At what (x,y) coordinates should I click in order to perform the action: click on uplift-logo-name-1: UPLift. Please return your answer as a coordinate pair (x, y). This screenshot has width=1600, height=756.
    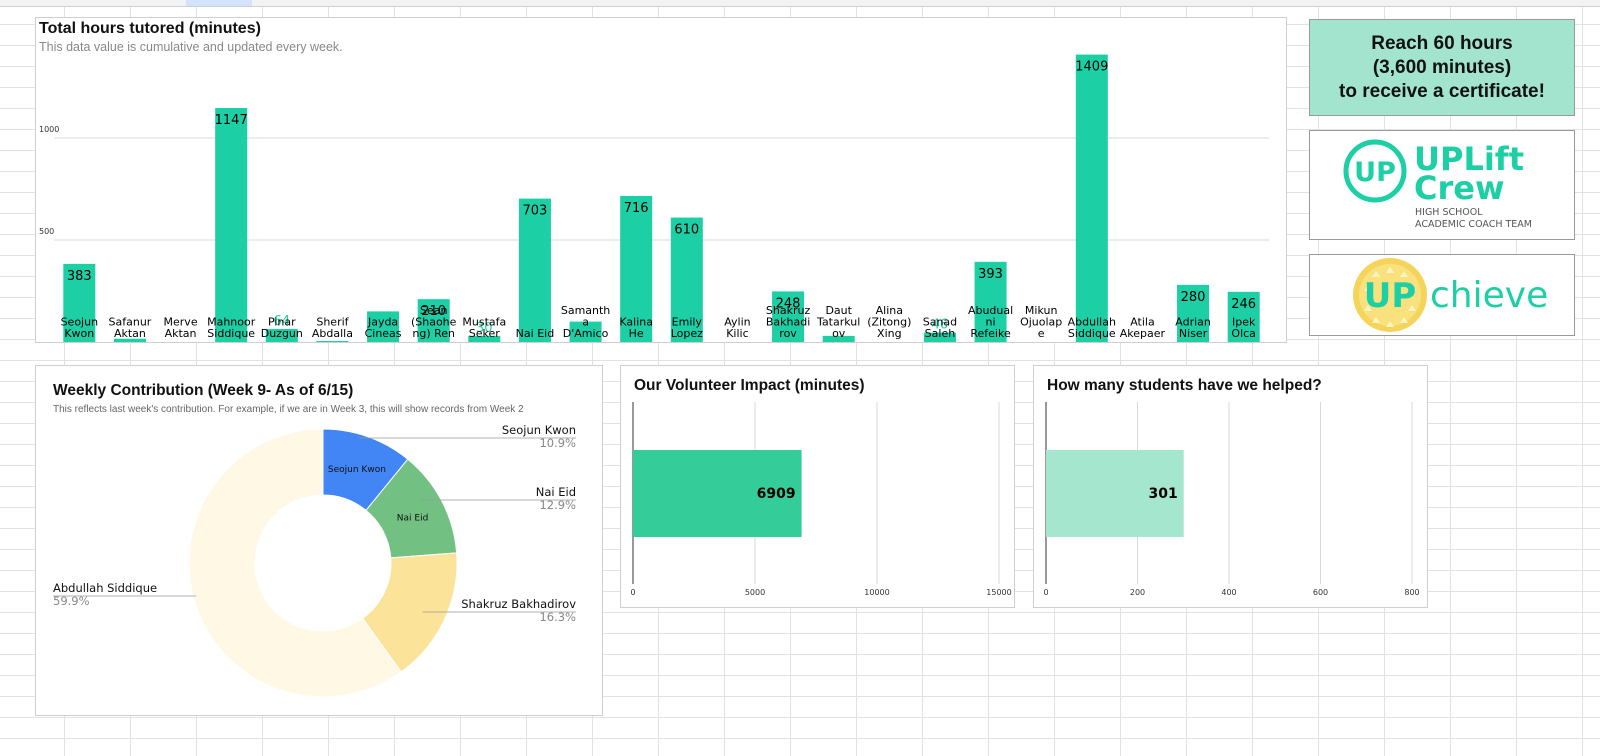
    Looking at the image, I should click on (1469, 159).